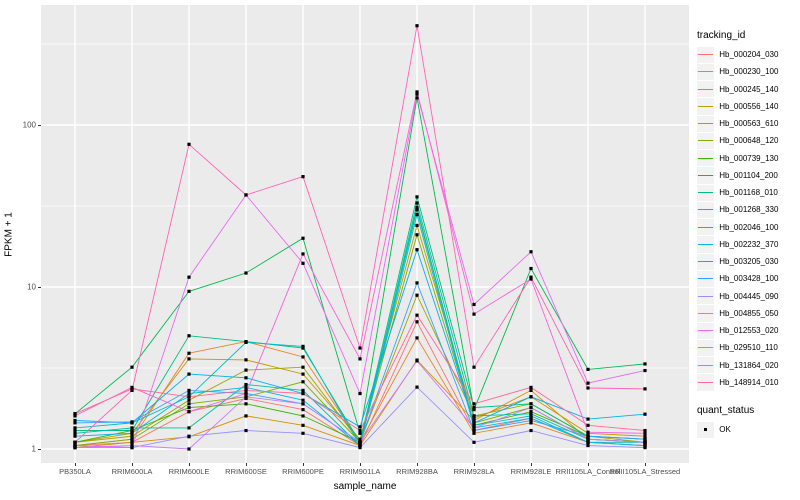  What do you see at coordinates (75, 471) in the screenshot?
I see `x-tick-label-PB350LA: PB350LA` at bounding box center [75, 471].